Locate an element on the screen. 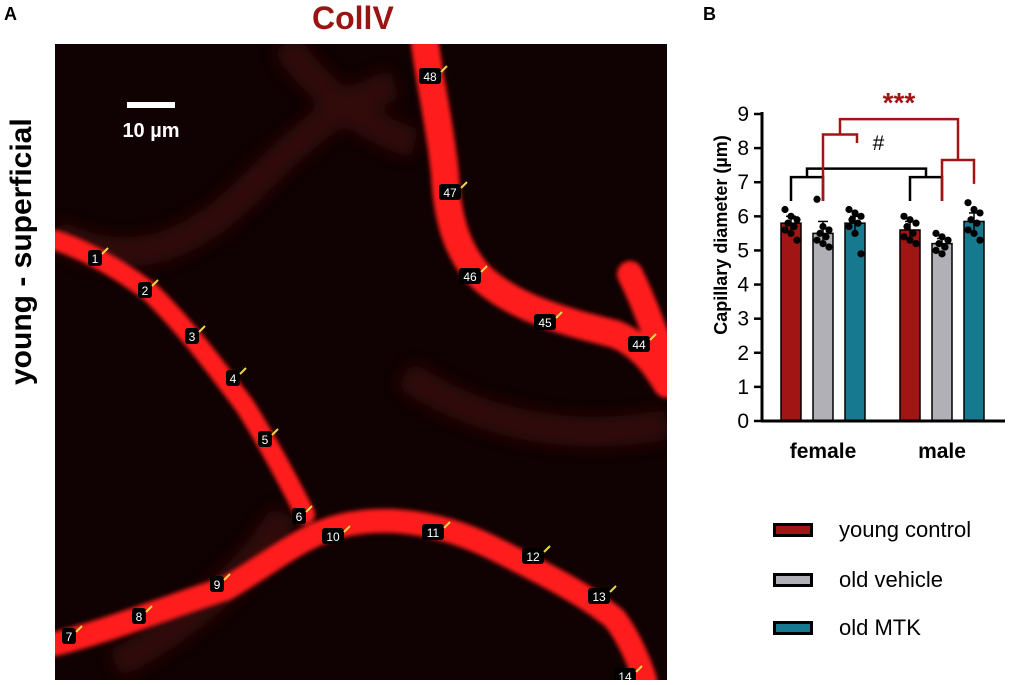 This screenshot has height=685, width=1020. legend-item: old vehicle is located at coordinates (858, 580).